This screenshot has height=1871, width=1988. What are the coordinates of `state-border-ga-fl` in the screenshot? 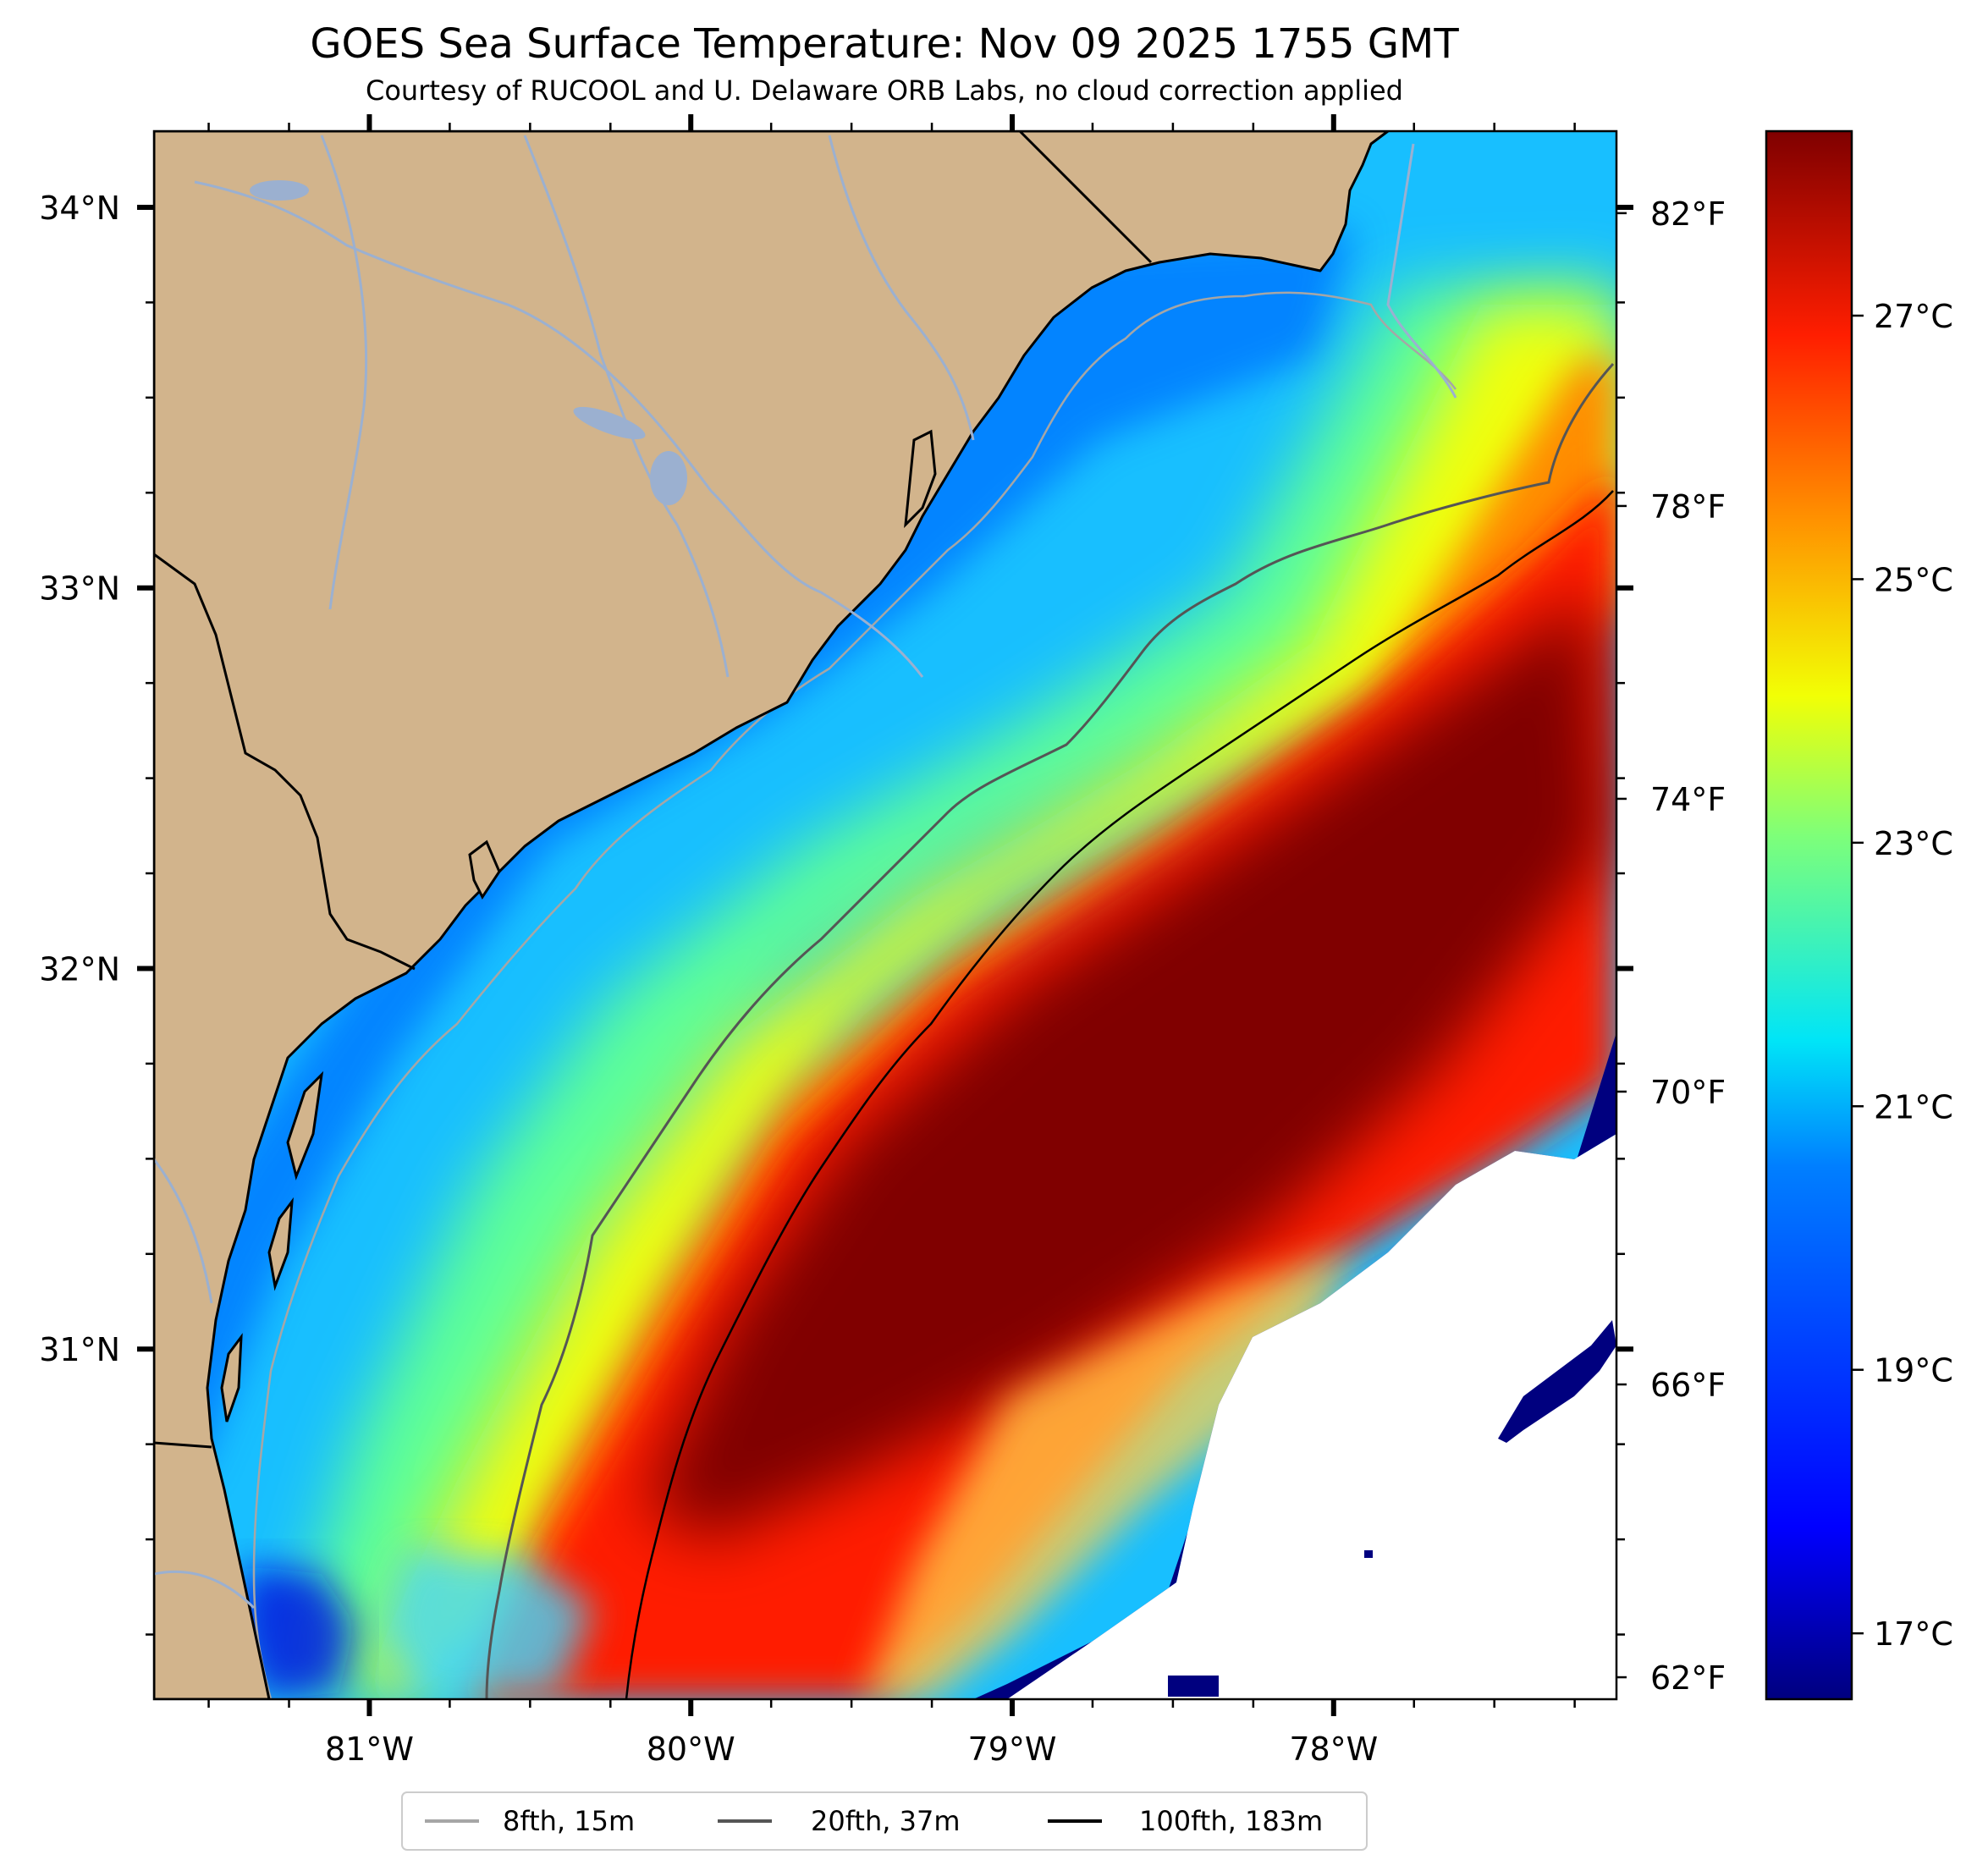 It's located at (183, 1445).